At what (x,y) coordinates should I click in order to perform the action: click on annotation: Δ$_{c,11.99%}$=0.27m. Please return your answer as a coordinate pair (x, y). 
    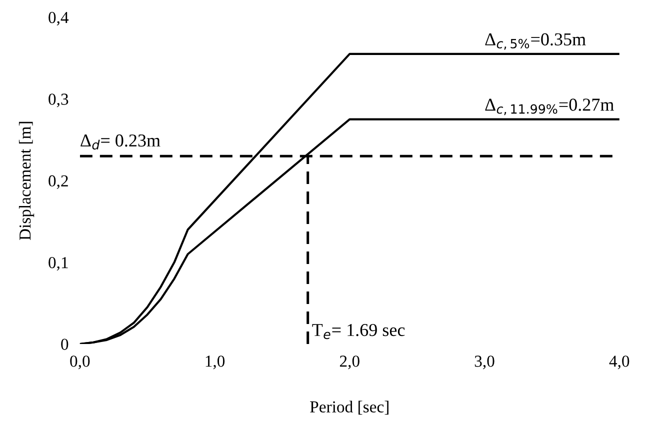
    Looking at the image, I should click on (549, 107).